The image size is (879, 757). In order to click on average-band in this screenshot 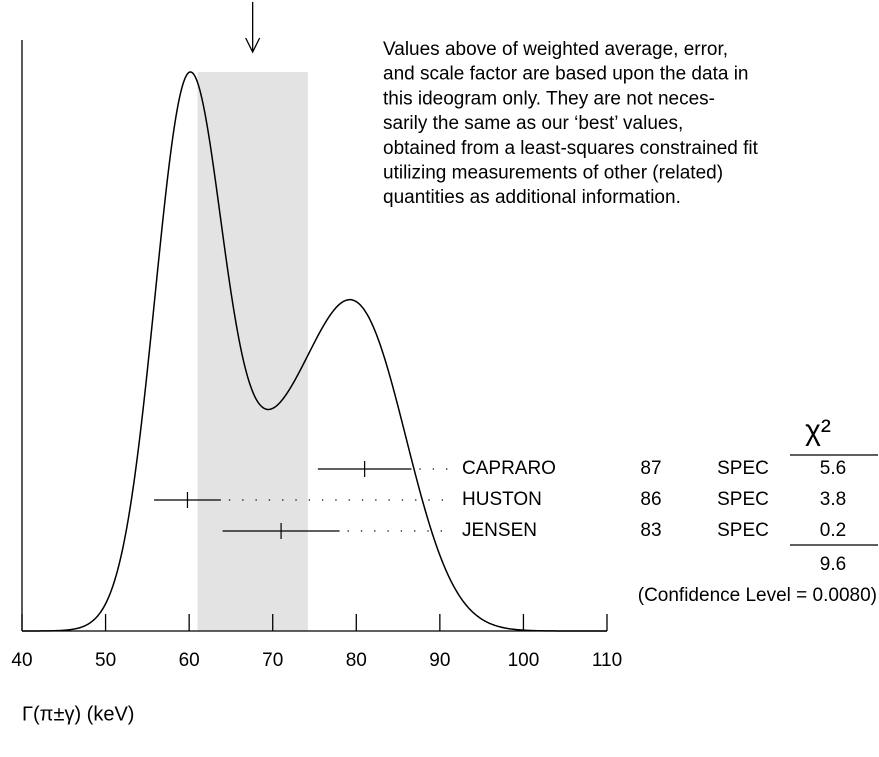, I will do `click(252, 351)`.